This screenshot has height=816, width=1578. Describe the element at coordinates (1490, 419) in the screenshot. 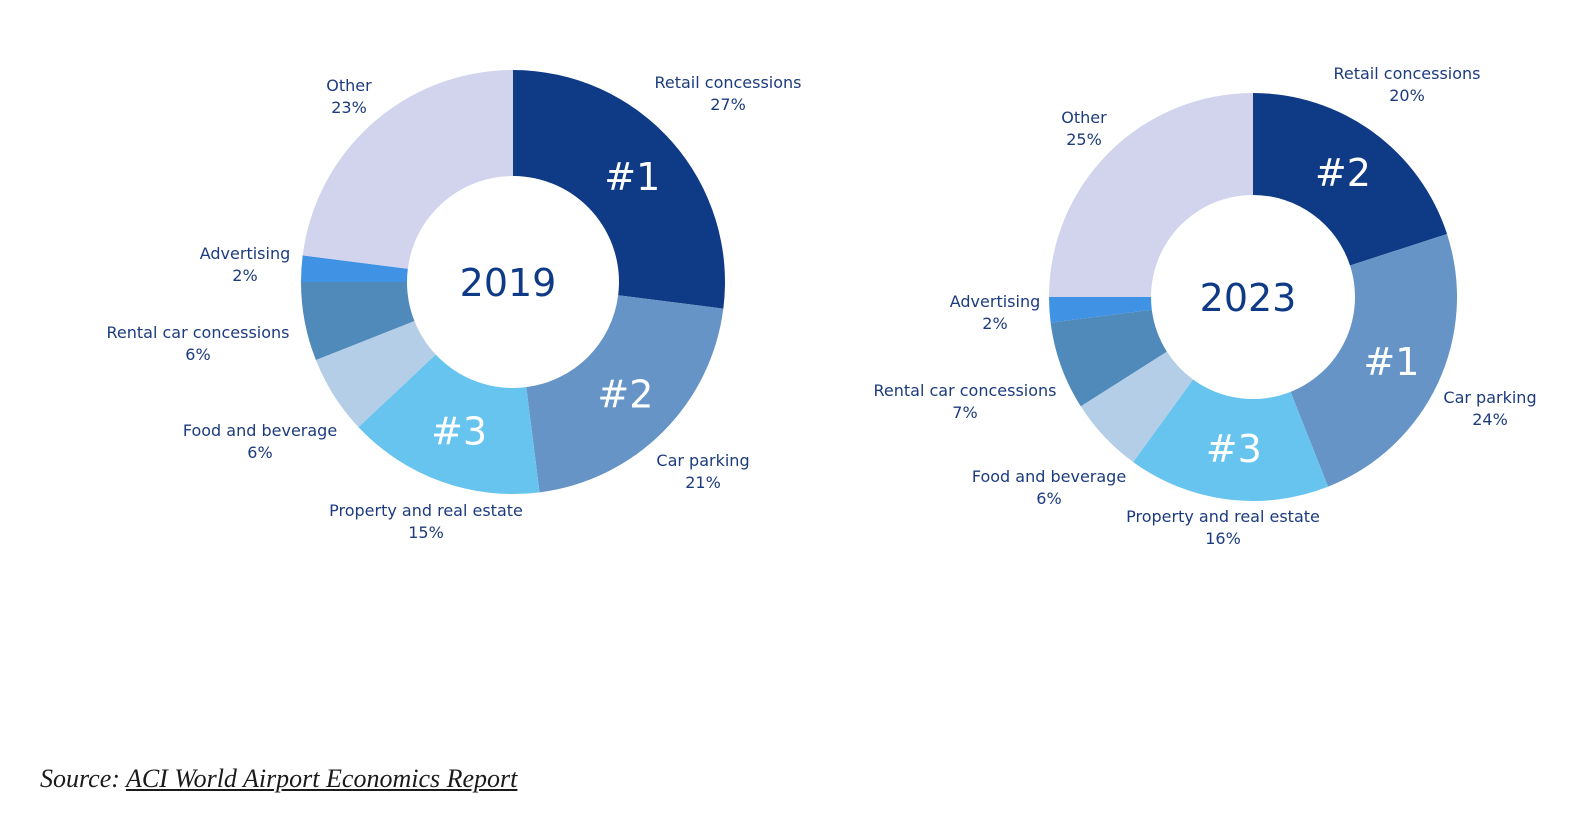

I see `value-label-car-parking: 24%` at that location.